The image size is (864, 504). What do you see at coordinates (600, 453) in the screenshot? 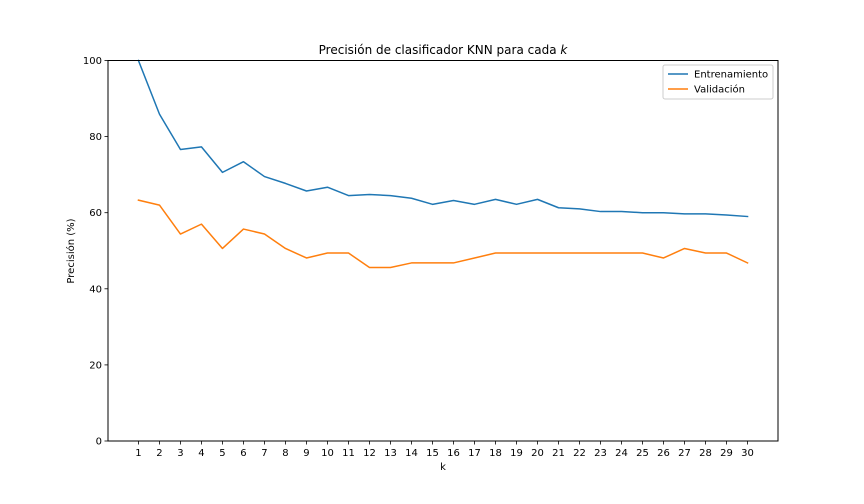
I see `x-tick-label: 23` at bounding box center [600, 453].